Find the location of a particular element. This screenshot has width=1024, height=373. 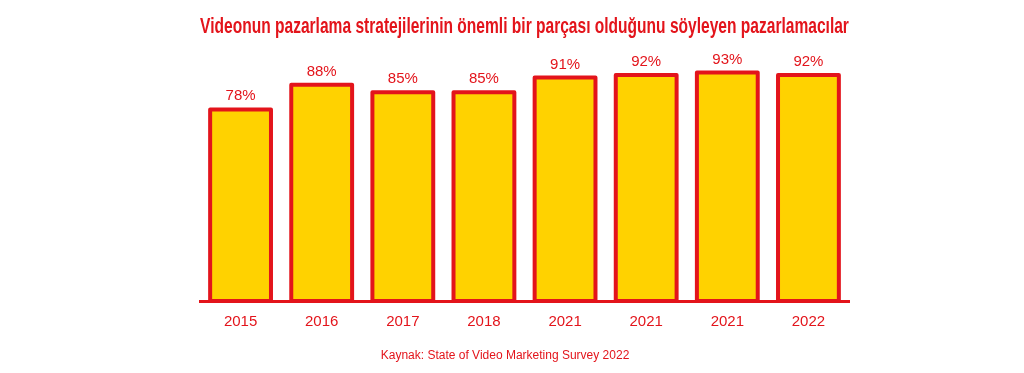

data-label: 78% is located at coordinates (240, 95).